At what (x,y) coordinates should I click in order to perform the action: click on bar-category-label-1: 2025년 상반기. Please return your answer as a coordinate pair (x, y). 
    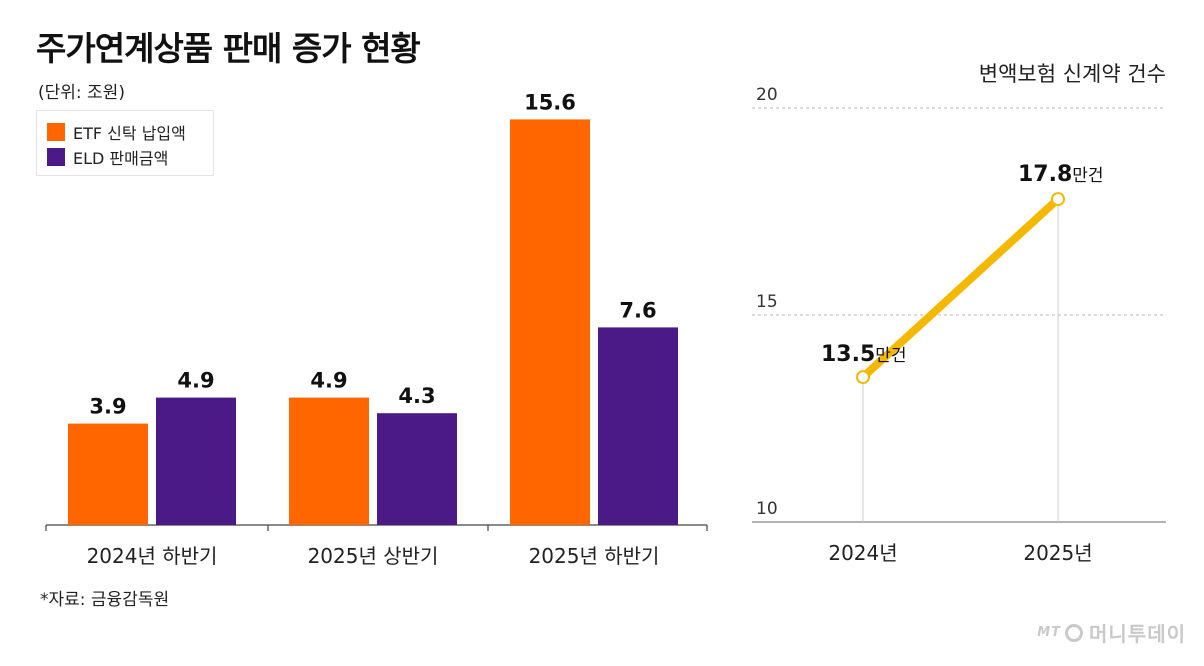
    Looking at the image, I should click on (373, 556).